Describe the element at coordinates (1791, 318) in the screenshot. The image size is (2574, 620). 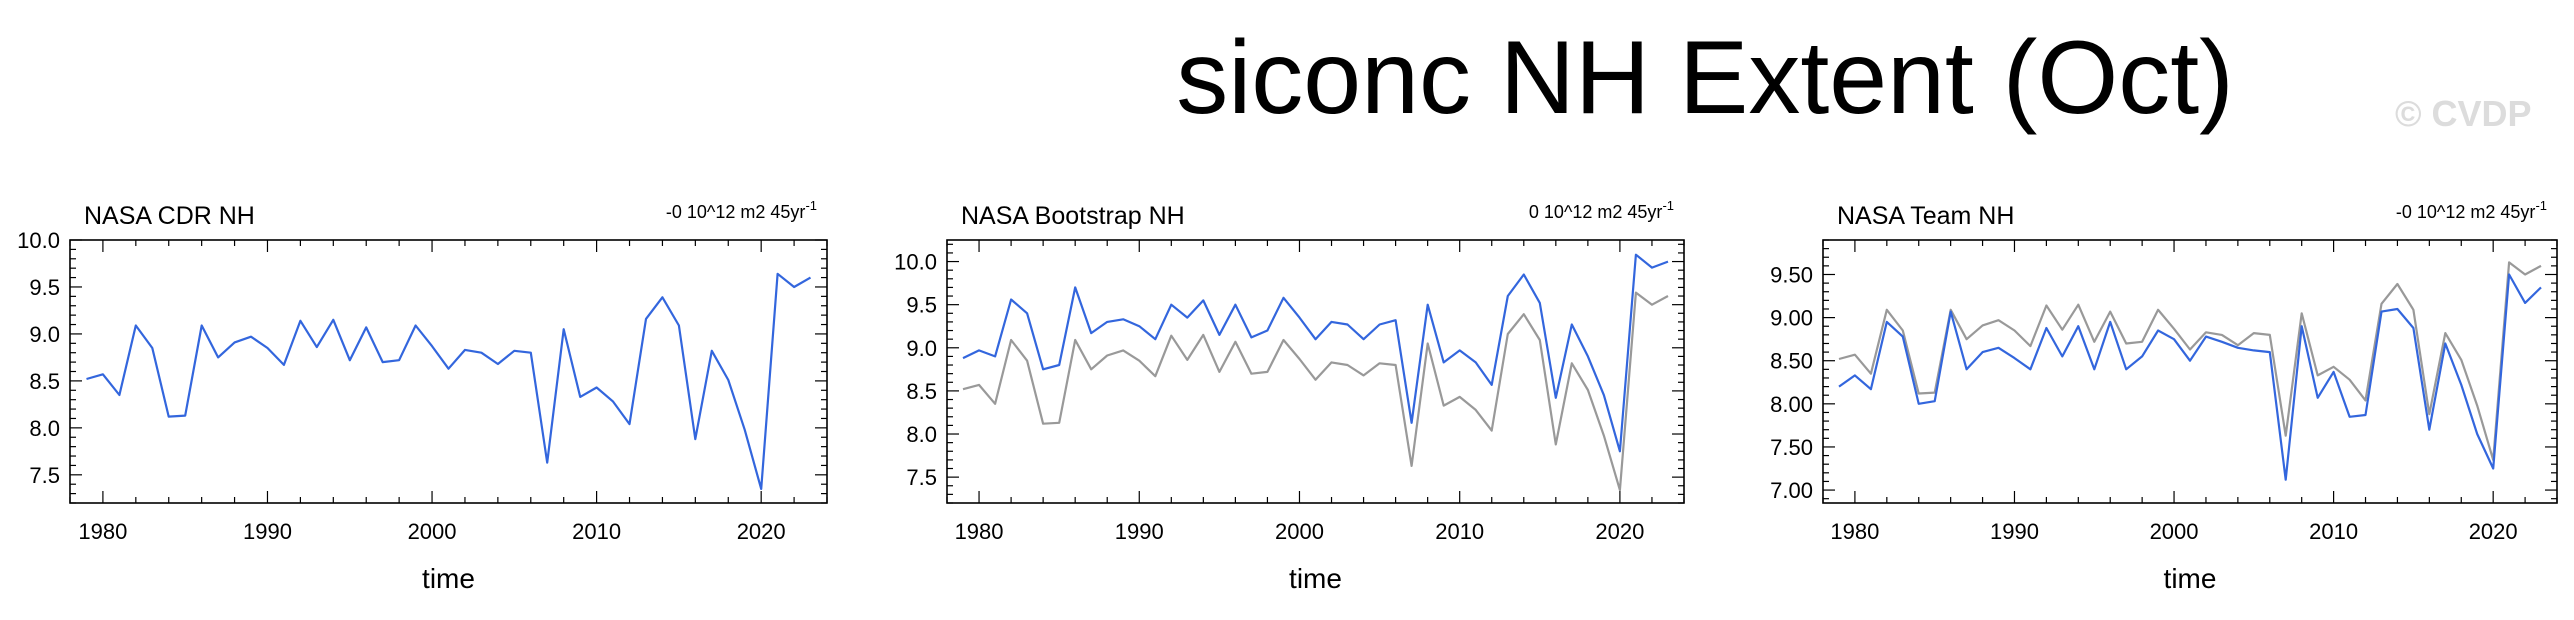
I see `y-tick-label: 9.00` at that location.